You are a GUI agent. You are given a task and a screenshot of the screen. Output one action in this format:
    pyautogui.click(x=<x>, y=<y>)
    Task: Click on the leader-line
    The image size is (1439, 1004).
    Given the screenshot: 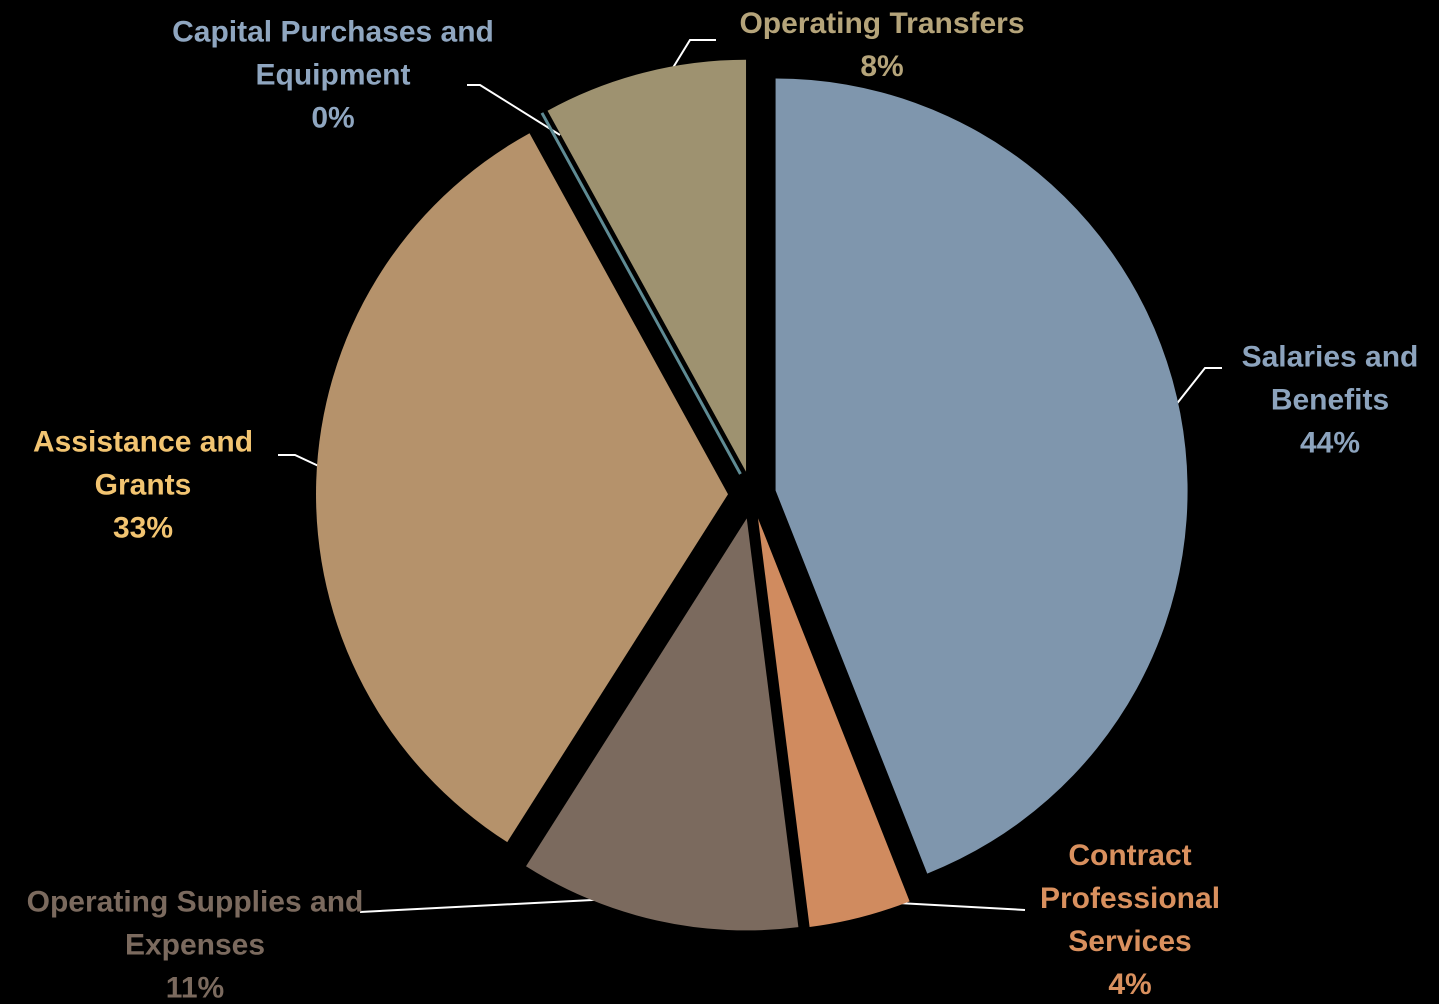 What is the action you would take?
    pyautogui.click(x=514, y=110)
    